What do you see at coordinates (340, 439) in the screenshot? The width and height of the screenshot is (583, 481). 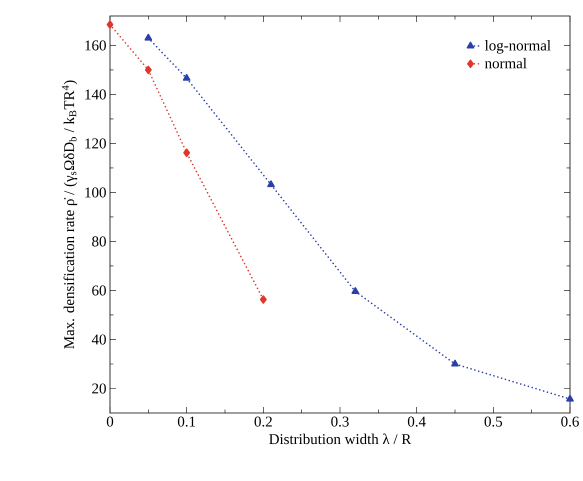 I see `x-axis-title: Distribution width λ / R` at bounding box center [340, 439].